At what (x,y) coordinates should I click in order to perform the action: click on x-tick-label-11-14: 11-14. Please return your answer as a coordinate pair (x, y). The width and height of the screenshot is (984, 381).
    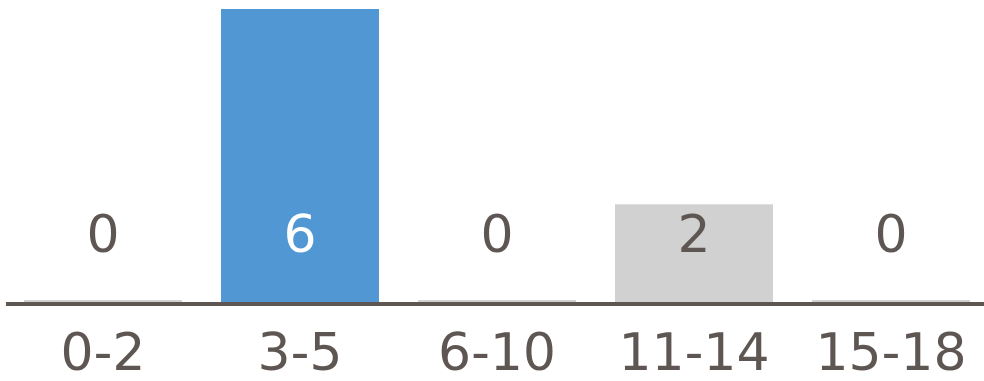
    Looking at the image, I should click on (693, 352).